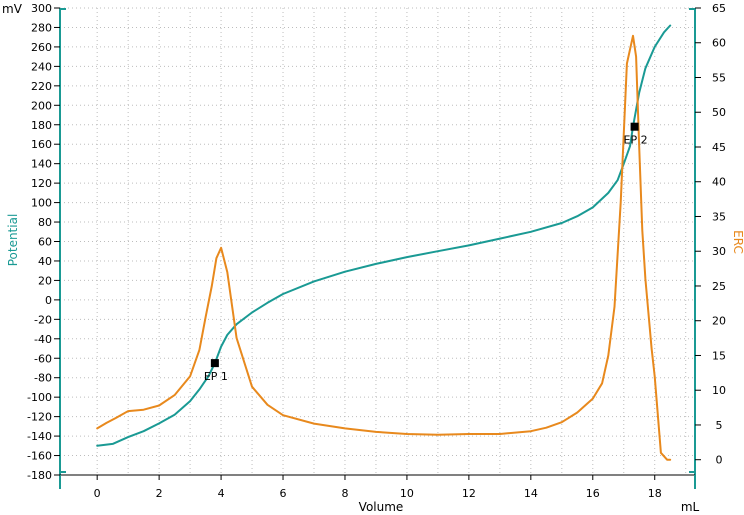 The width and height of the screenshot is (744, 515). Describe the element at coordinates (12, 9) in the screenshot. I see `left-y-axis-unit: mV` at that location.